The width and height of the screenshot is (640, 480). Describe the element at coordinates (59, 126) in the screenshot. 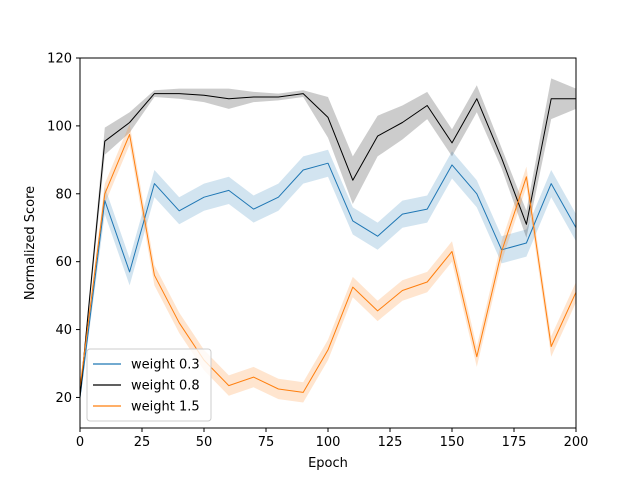

I see `y-tick-label: 100` at that location.